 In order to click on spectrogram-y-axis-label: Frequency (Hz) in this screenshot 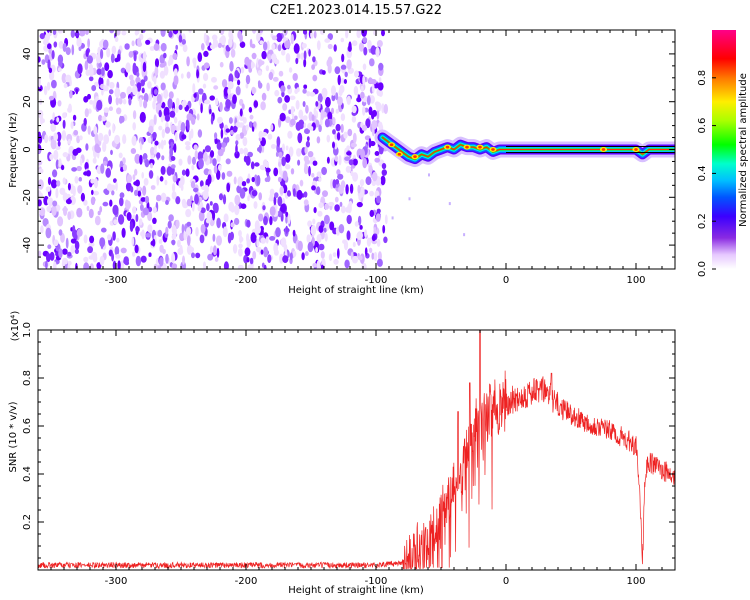, I will do `click(13, 150)`.